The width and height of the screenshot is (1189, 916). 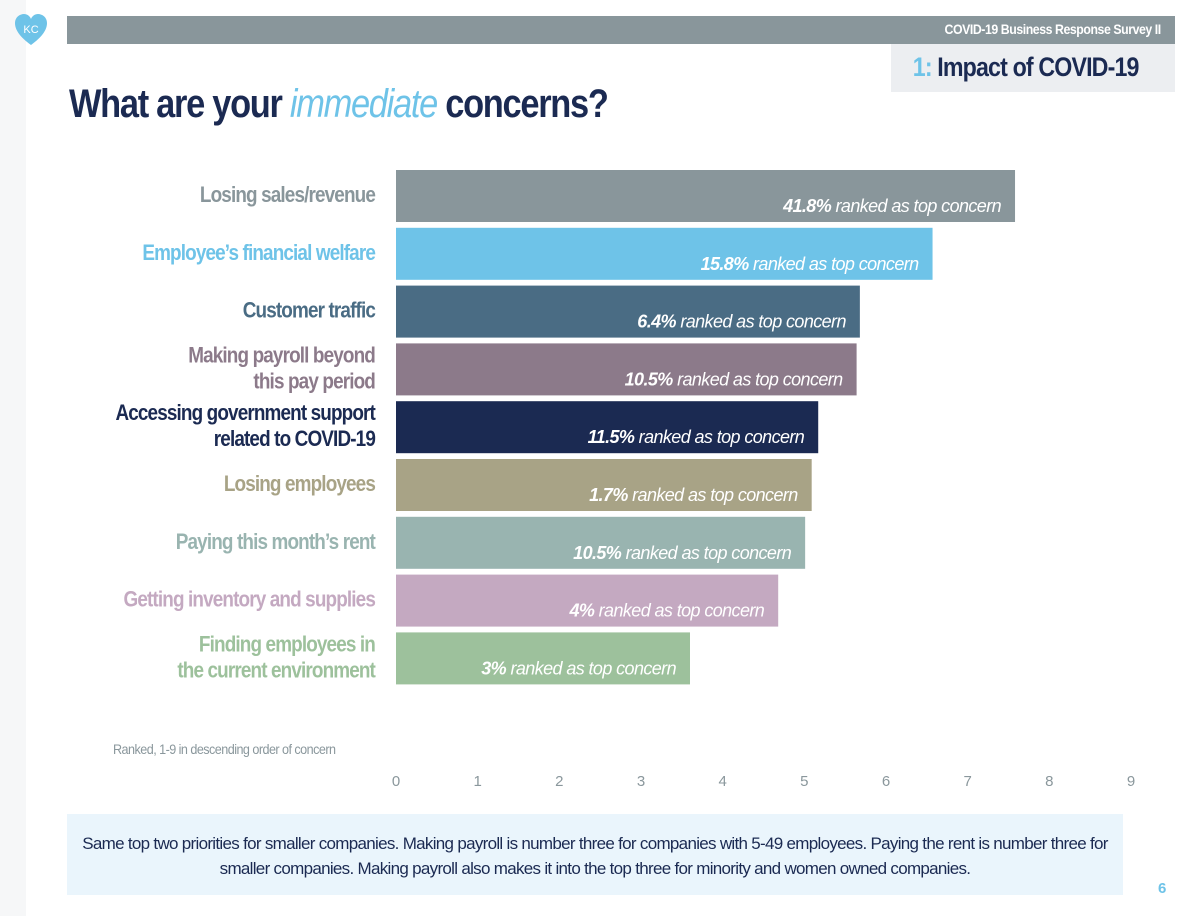 What do you see at coordinates (300, 484) in the screenshot?
I see `category-label: Losing employees` at bounding box center [300, 484].